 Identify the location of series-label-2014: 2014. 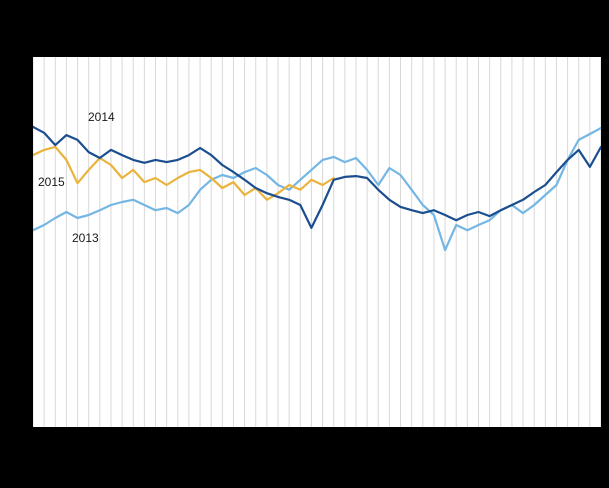
(101, 117).